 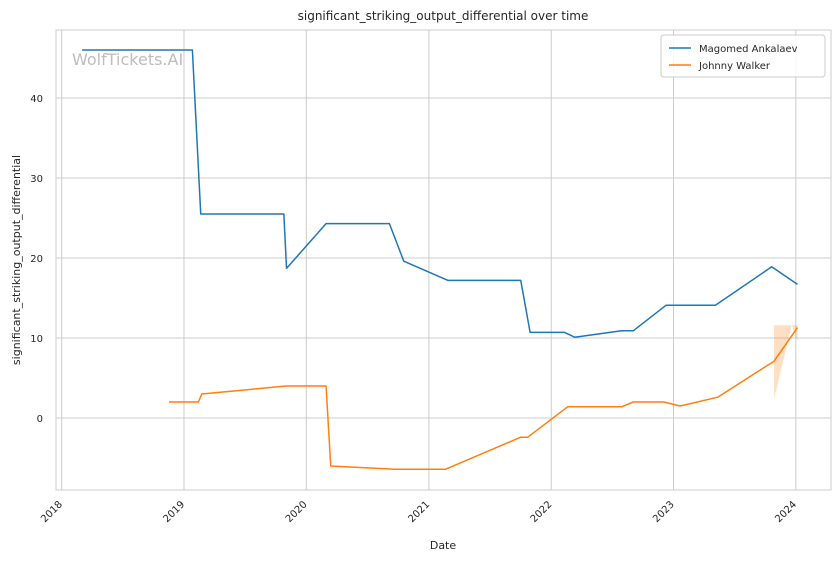 What do you see at coordinates (16, 260) in the screenshot?
I see `y-axis-label: significant_striking_output_differential` at bounding box center [16, 260].